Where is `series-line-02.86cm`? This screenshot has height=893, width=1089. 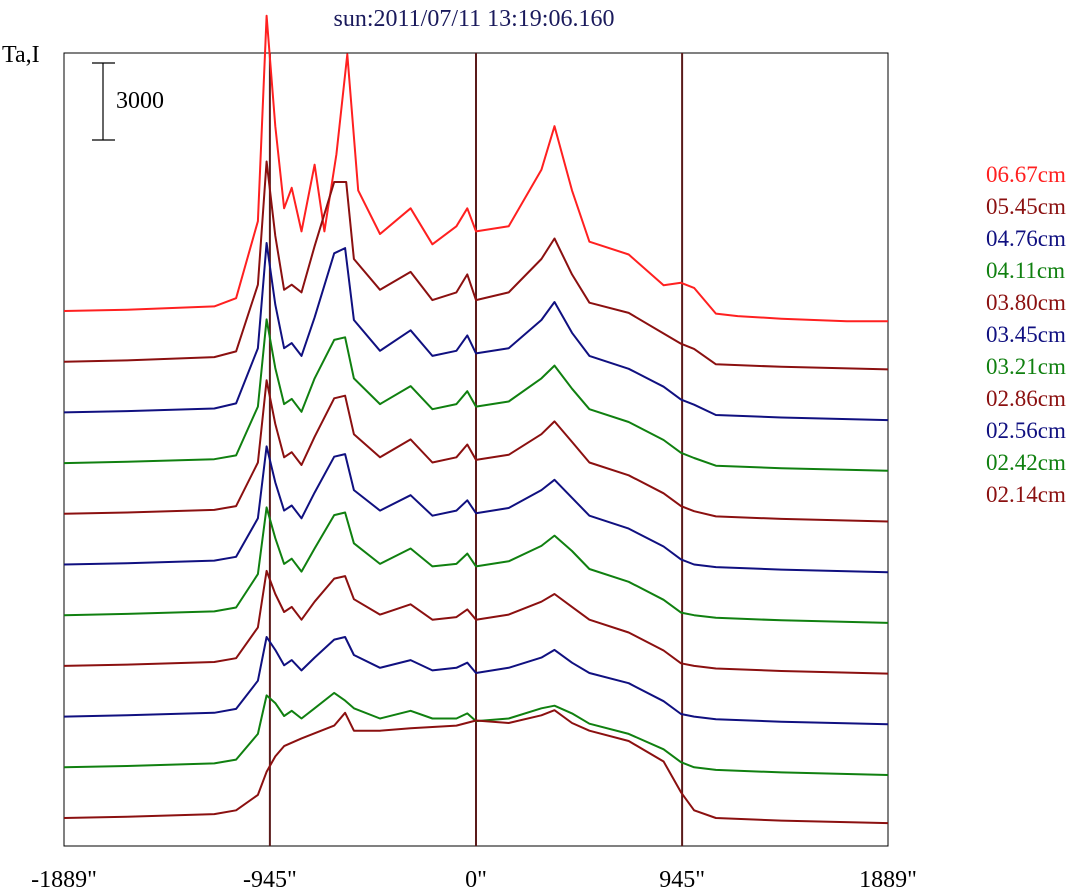 series-line-02.86cm is located at coordinates (476, 622).